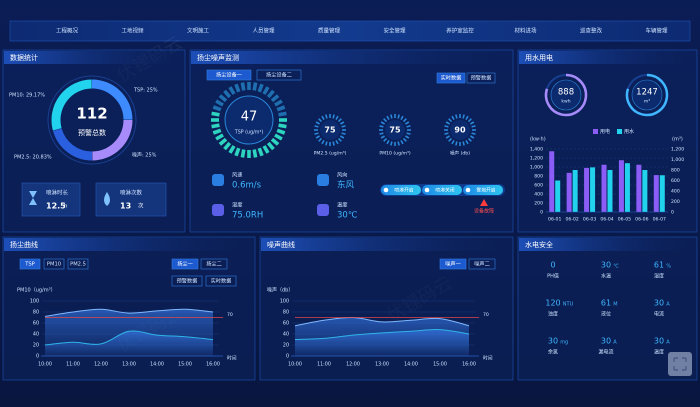 The height and width of the screenshot is (407, 700). I want to click on safety-label: PH值, so click(553, 276).